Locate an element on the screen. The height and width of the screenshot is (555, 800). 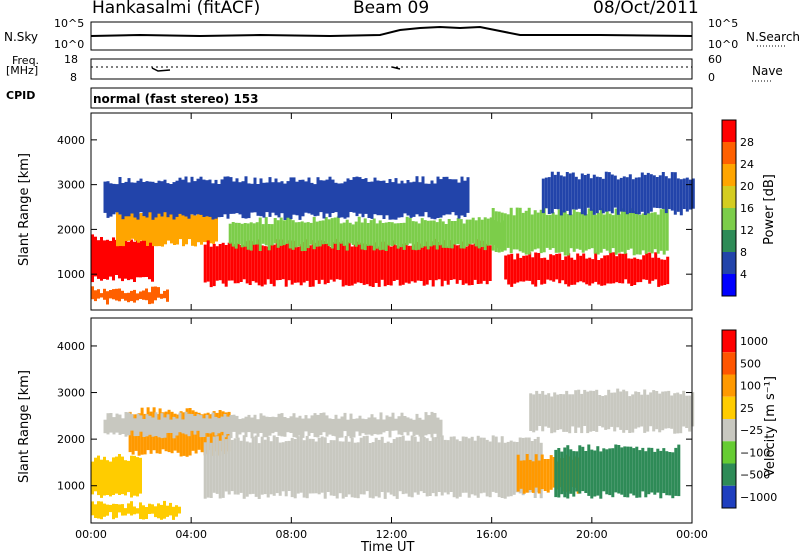
y-tick-label: 1000 is located at coordinates (71, 486).